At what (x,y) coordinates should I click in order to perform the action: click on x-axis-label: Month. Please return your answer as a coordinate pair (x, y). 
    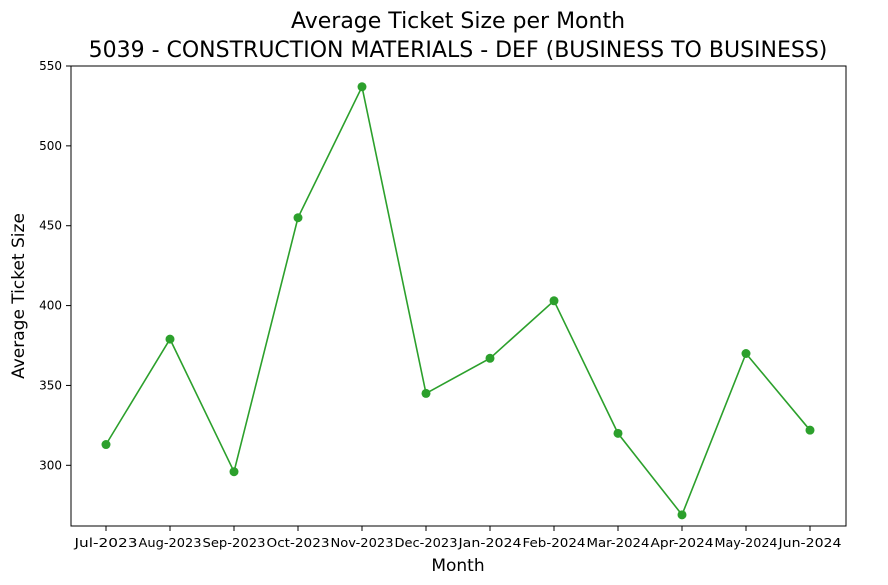
    Looking at the image, I should click on (457, 566).